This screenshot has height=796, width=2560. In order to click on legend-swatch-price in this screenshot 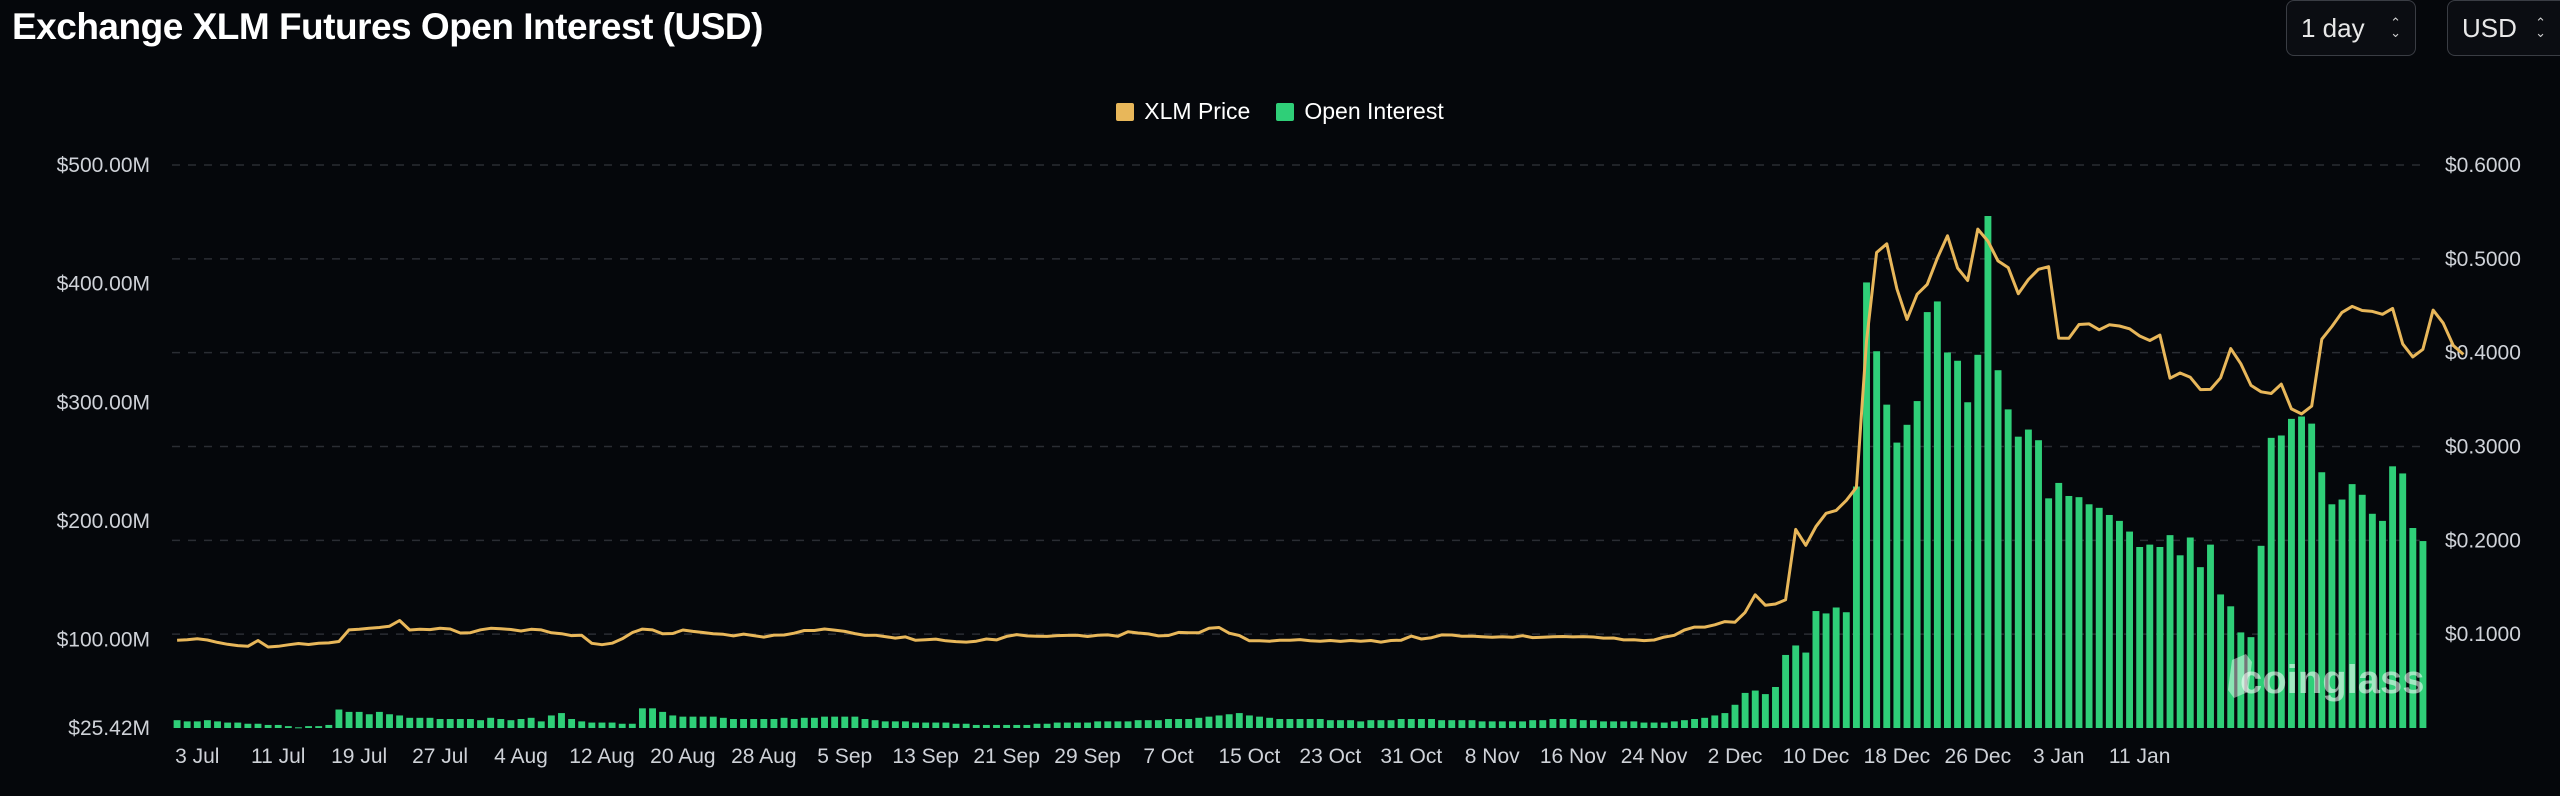, I will do `click(1125, 111)`.